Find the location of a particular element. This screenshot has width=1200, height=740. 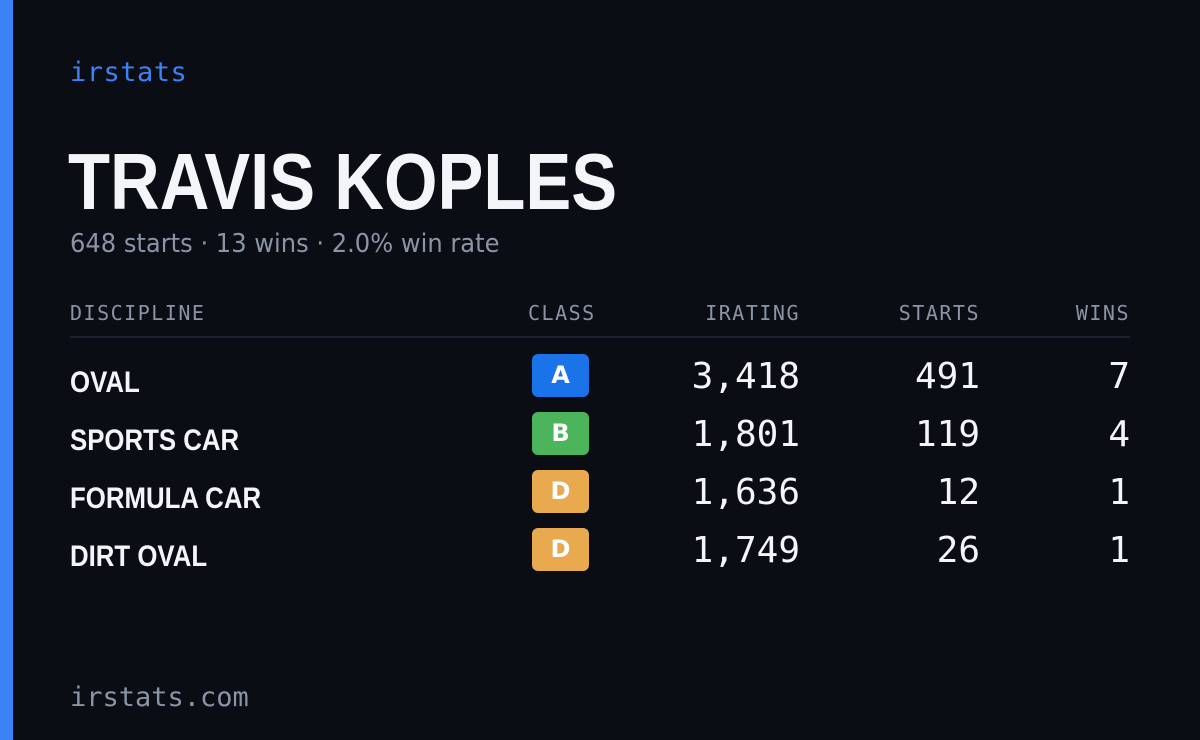

footer-domain-link: irstats.com is located at coordinates (159, 697).